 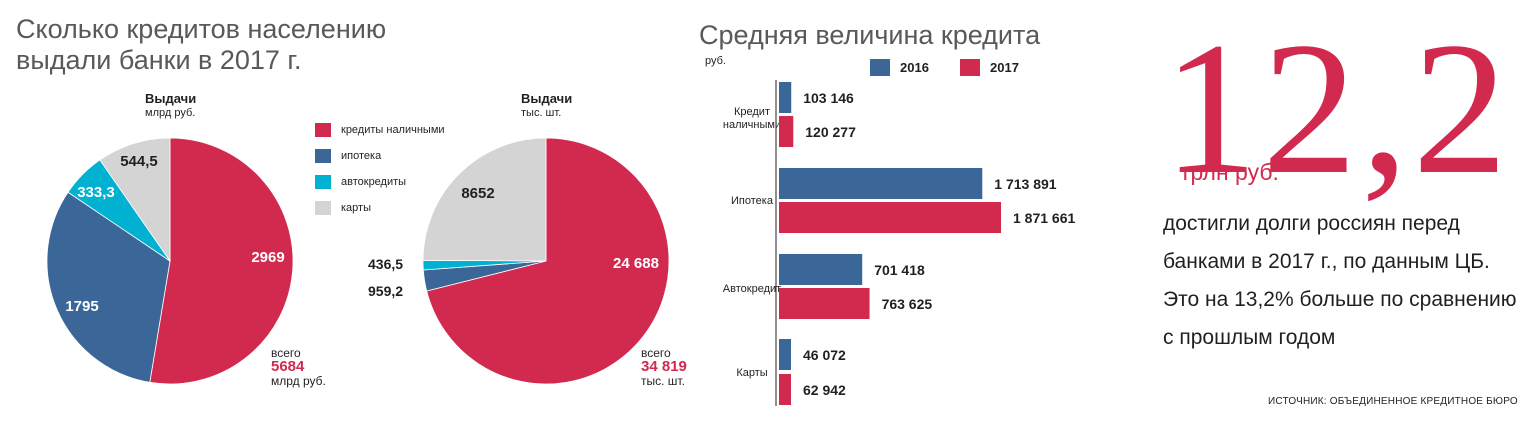 I want to click on bar-label-auto-2017: 763 625, so click(x=907, y=304).